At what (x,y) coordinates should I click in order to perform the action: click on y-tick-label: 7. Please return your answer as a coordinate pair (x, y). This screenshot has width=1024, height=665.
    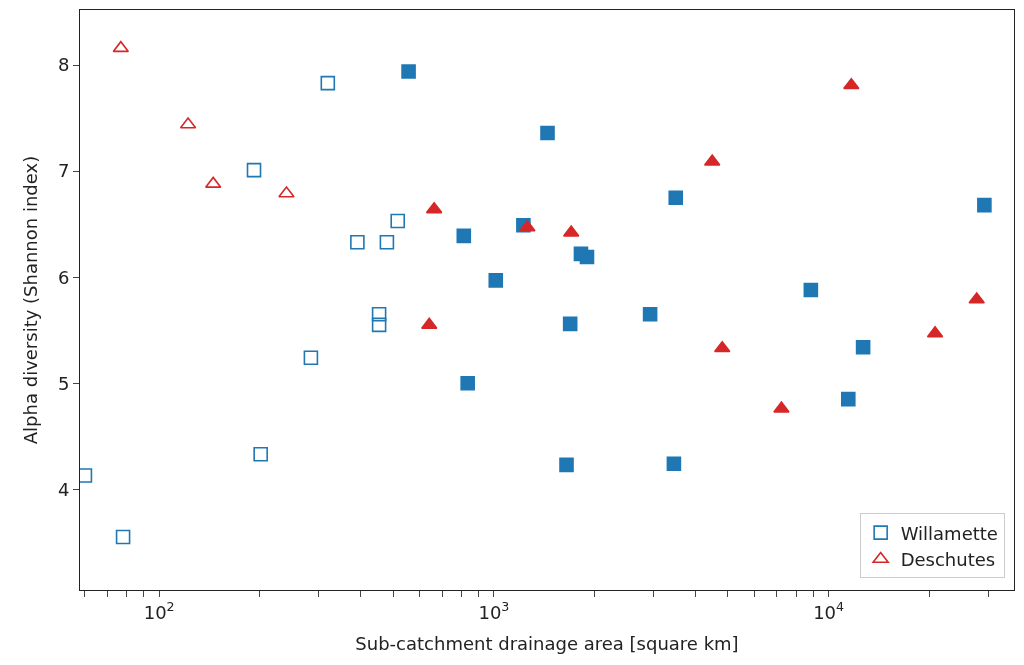
    Looking at the image, I should click on (63, 171).